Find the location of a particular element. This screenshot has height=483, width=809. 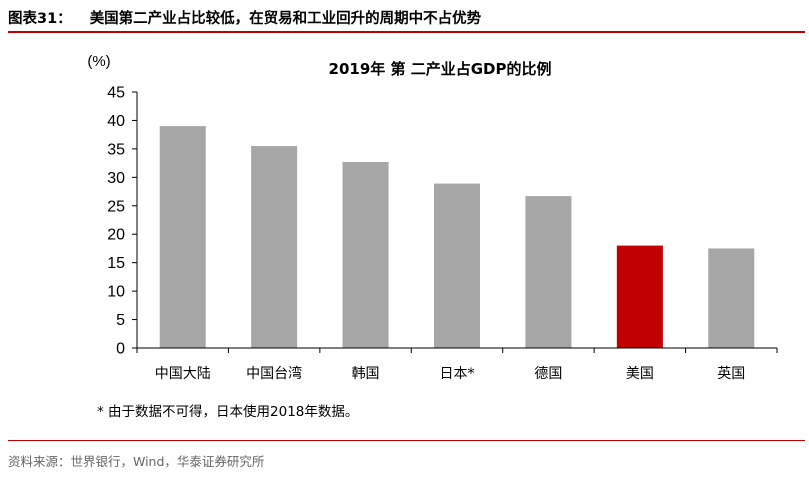

x-axis: 中国大陆 中国台湾 韩国 日本* 德国 美国 英国 is located at coordinates (457, 364).